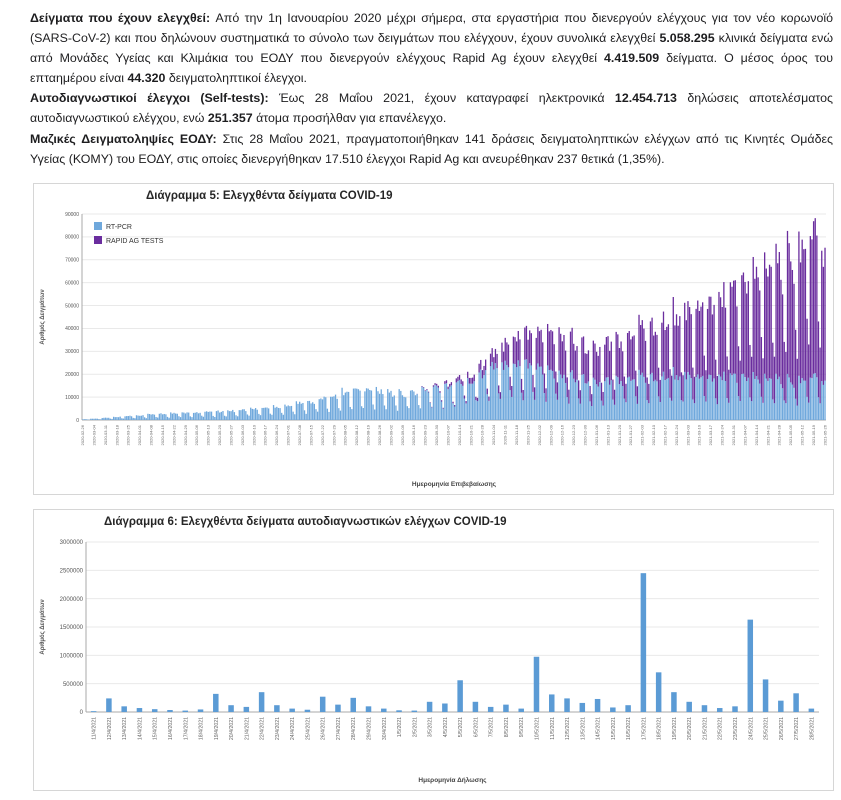  What do you see at coordinates (219, 434) in the screenshot?
I see `svg-text: 2020-05-20` at bounding box center [219, 434].